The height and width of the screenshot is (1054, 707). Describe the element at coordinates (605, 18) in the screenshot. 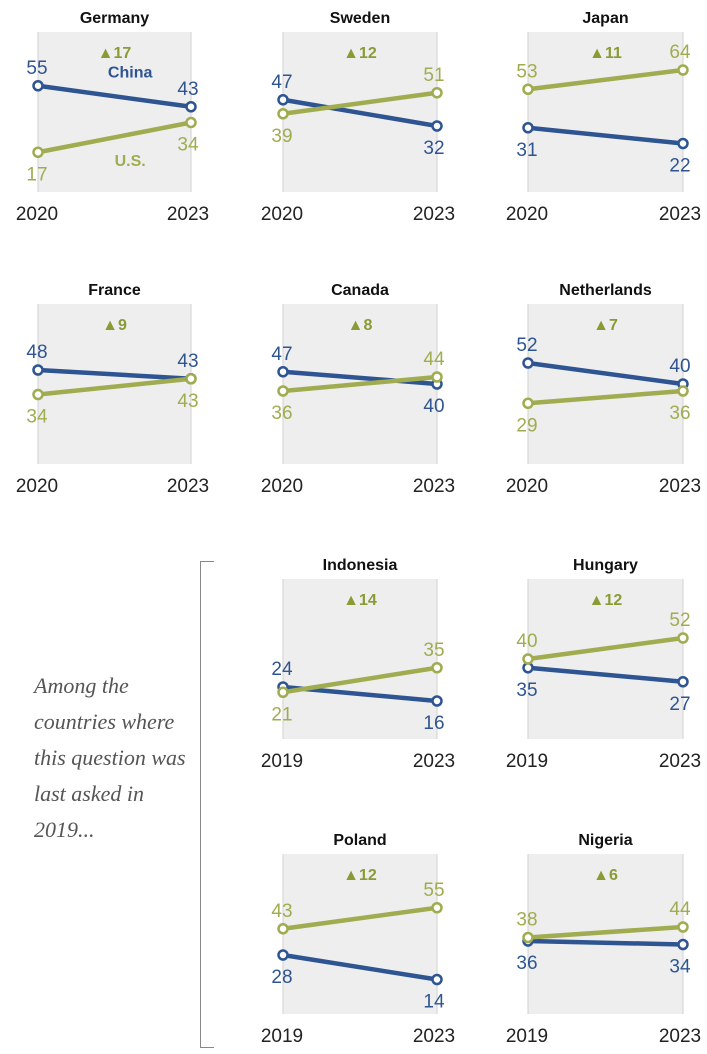

I see `panel-title: Japan` at that location.